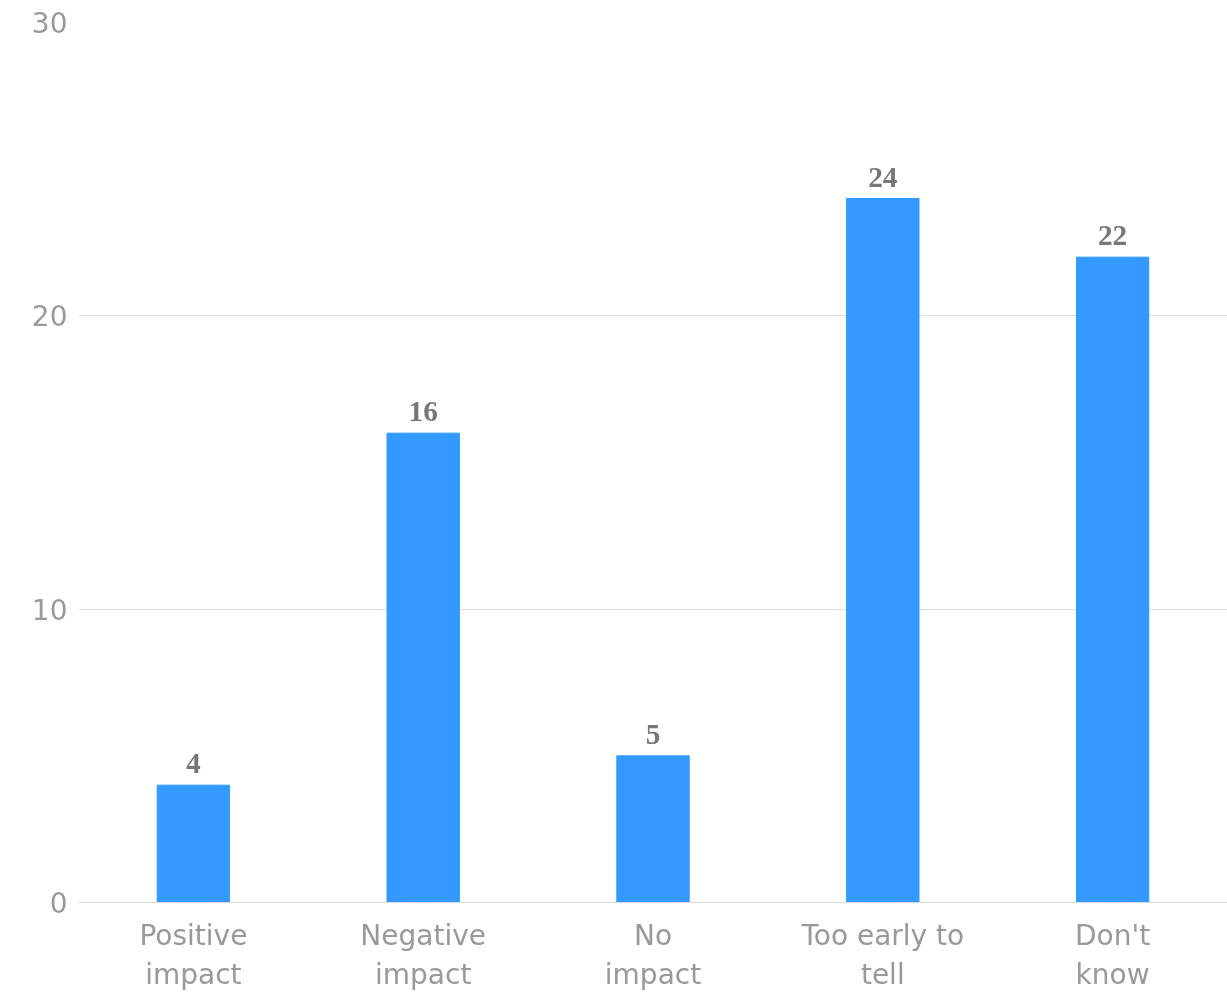 This screenshot has width=1227, height=999. I want to click on x-tick-label: Don't know, so click(1113, 955).